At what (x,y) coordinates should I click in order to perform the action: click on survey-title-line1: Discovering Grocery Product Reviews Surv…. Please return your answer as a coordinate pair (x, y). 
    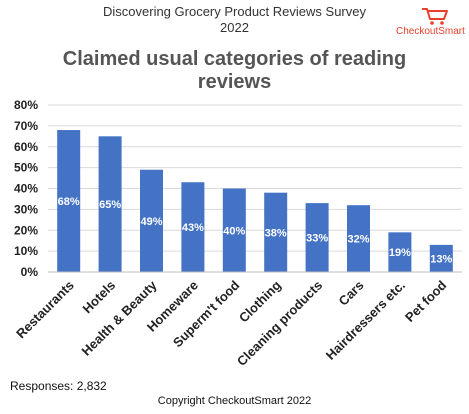
    Looking at the image, I should click on (234, 11).